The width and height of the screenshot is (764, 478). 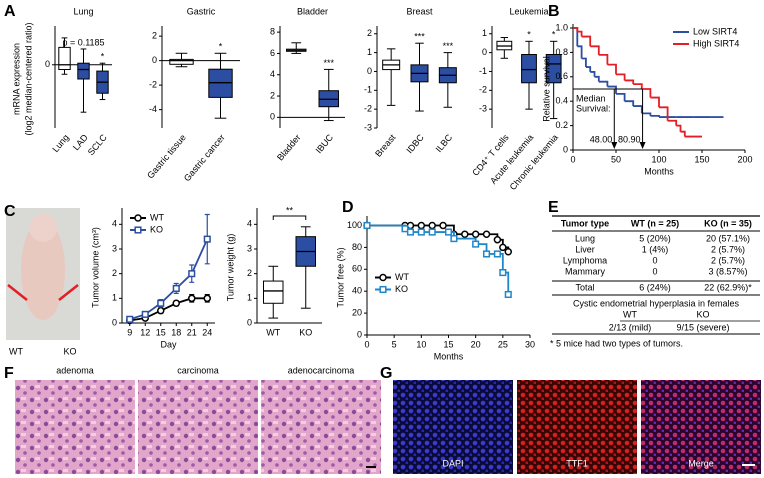 I want to click on x-tick-label: 0, so click(x=572, y=159).